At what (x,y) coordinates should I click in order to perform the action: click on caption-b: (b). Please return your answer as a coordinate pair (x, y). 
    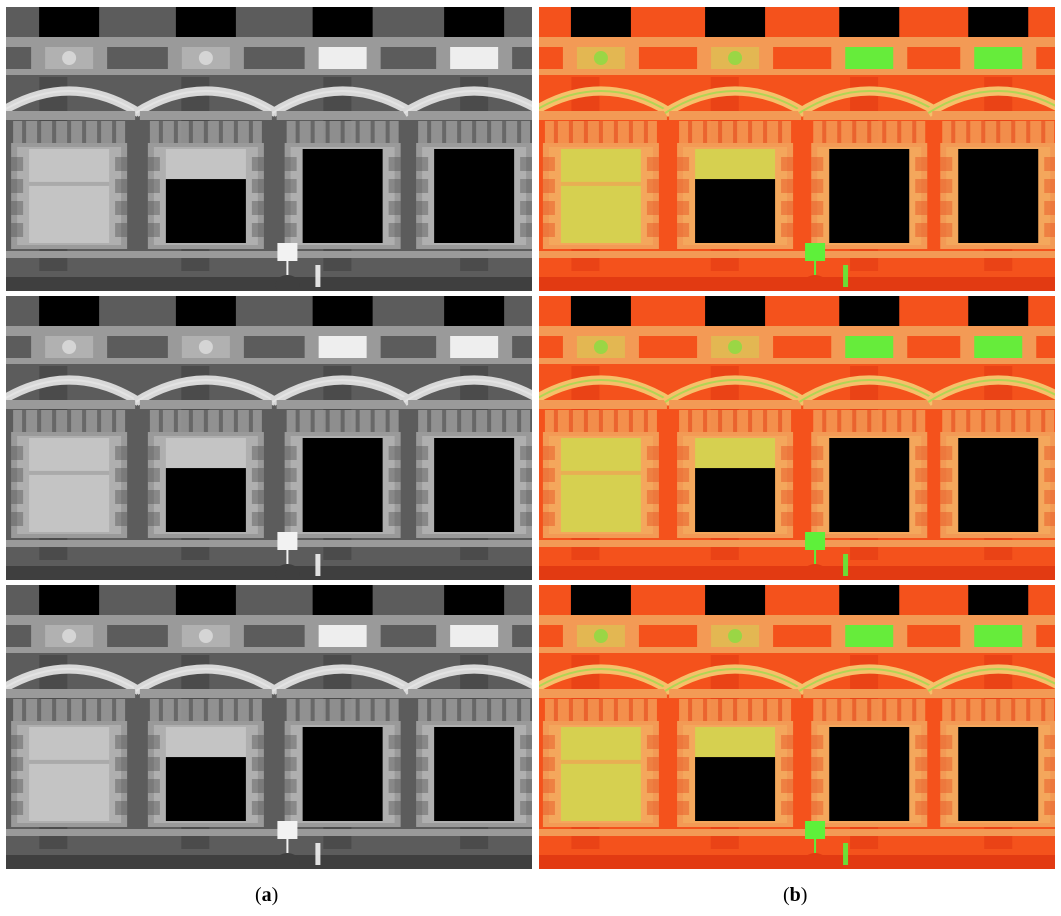
    Looking at the image, I should click on (795, 895).